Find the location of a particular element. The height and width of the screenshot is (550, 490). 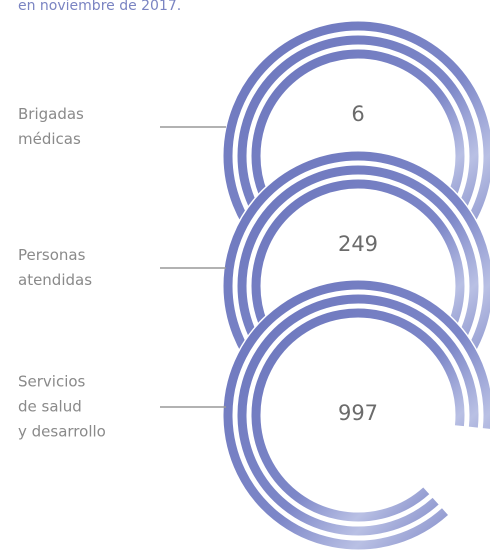

label-line: médicas is located at coordinates (49, 139).